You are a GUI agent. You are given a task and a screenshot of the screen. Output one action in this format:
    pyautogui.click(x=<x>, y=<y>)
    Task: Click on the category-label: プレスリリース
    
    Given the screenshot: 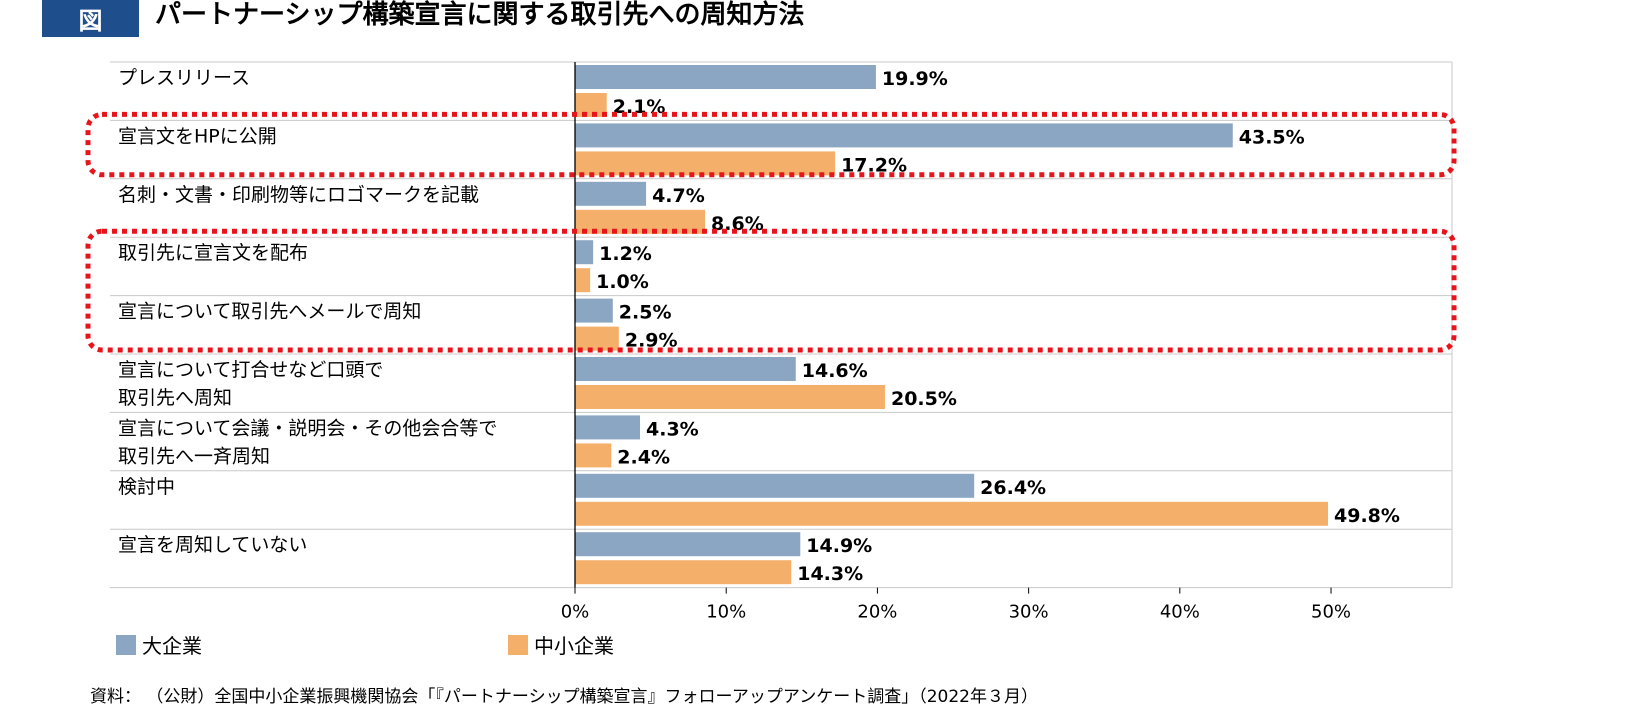 What is the action you would take?
    pyautogui.click(x=184, y=78)
    